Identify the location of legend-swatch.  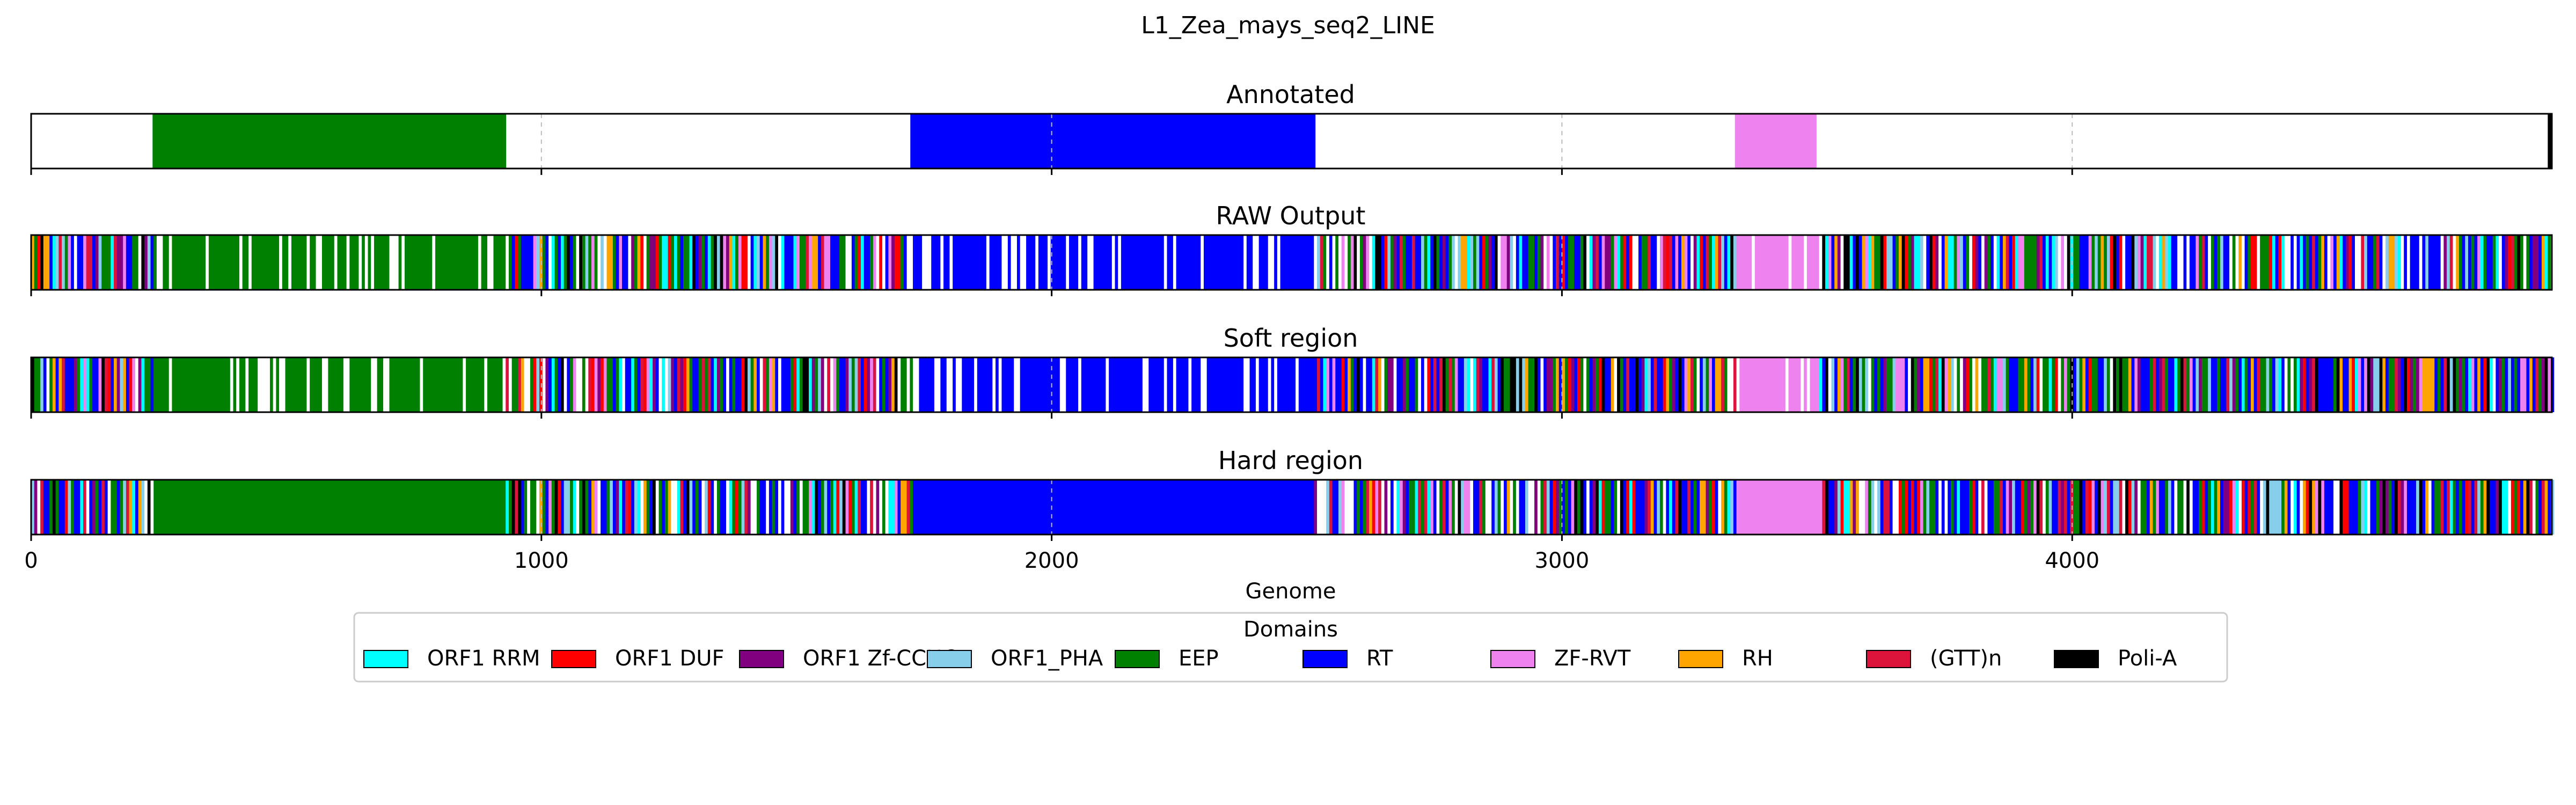
(761, 659).